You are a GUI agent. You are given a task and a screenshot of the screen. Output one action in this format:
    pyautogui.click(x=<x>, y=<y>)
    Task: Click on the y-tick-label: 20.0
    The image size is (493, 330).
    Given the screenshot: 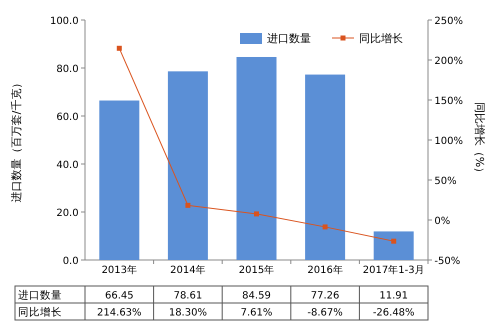 What is the action you would take?
    pyautogui.click(x=67, y=213)
    